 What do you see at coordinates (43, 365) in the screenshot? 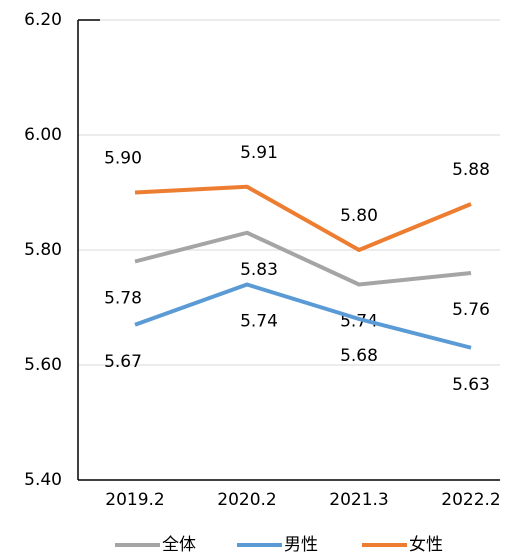
I see `y-tick-label: 5.60` at bounding box center [43, 365].